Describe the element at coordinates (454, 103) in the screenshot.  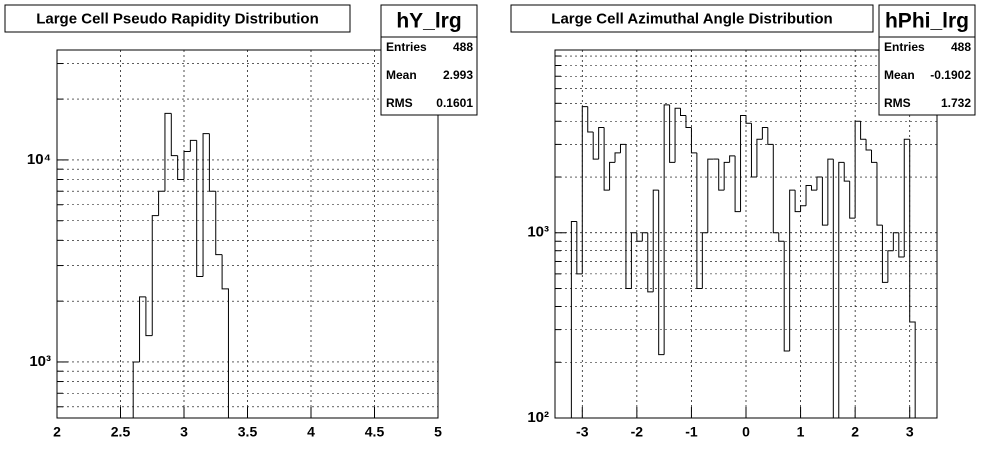
I see `stats-value: 0.1601` at that location.